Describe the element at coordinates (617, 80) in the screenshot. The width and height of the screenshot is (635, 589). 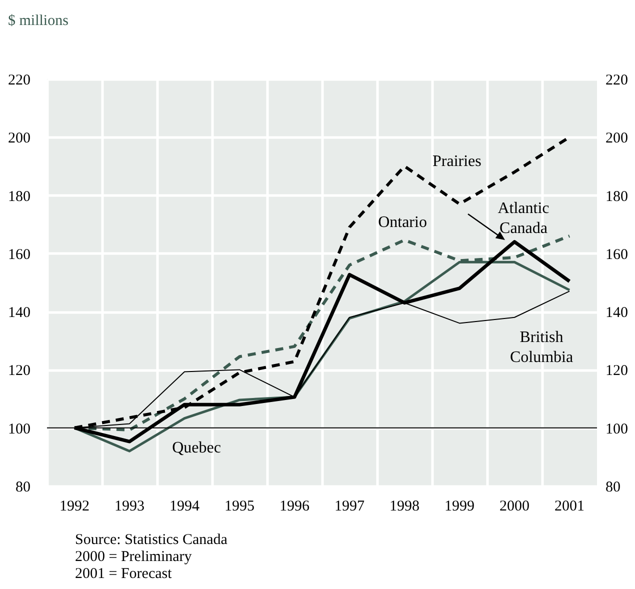
I see `y2-tick-label: 220` at that location.